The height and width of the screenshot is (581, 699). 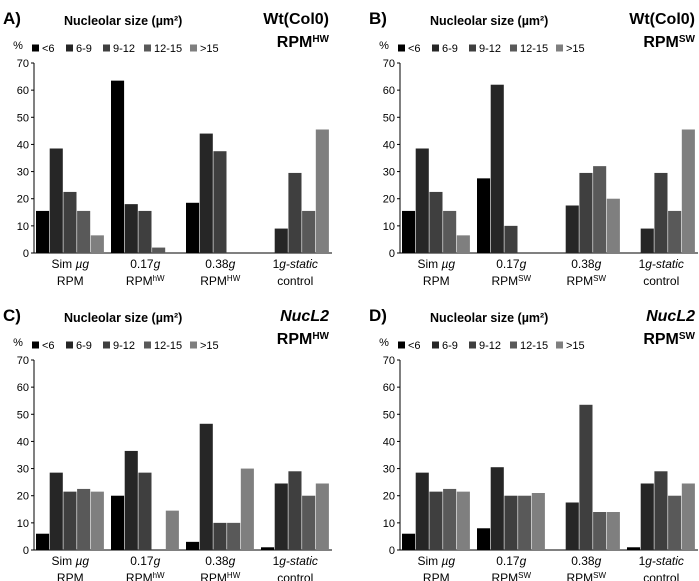 I want to click on condition-label: RPMSW, so click(x=669, y=43).